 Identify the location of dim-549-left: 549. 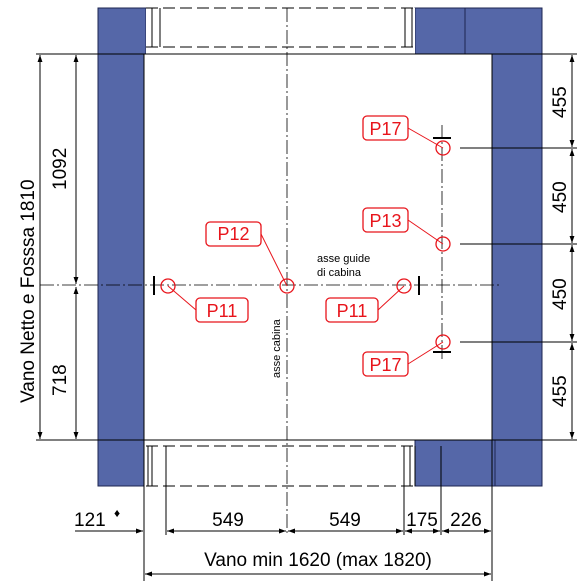
(228, 520).